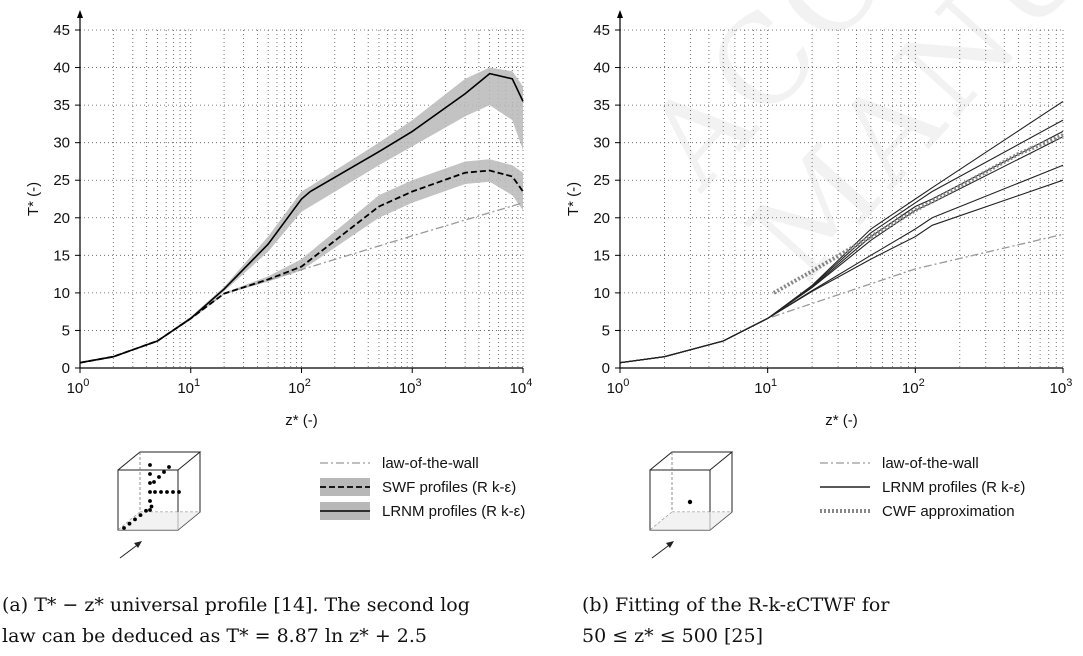  What do you see at coordinates (521, 387) in the screenshot?
I see `x-tick-label: 10⁴` at bounding box center [521, 387].